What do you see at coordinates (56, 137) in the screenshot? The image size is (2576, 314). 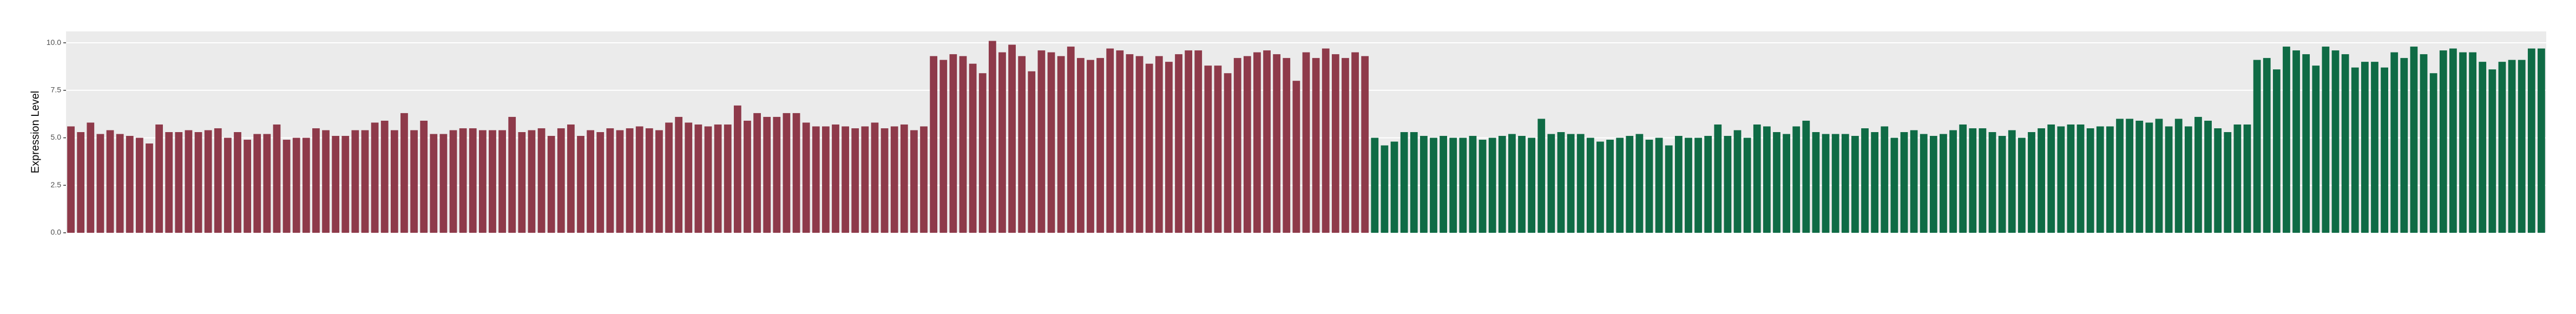 I see `y-tick-label: 5.0` at bounding box center [56, 137].